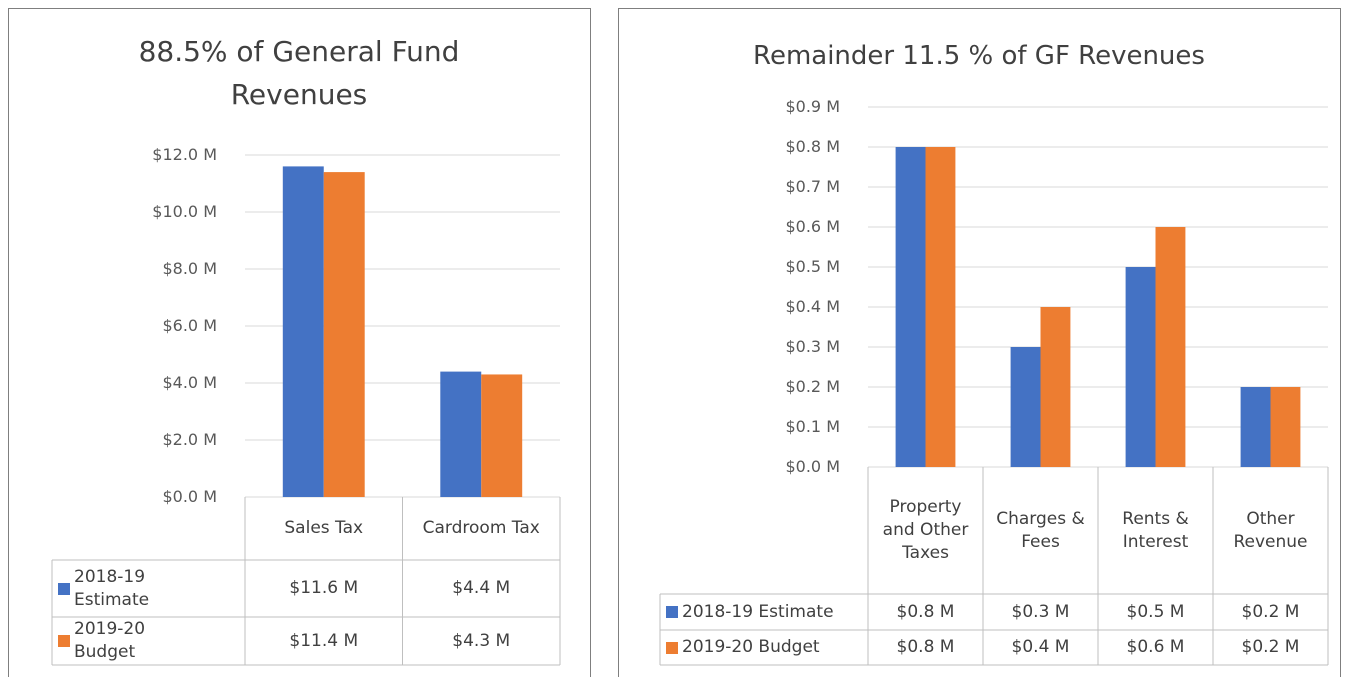  Describe the element at coordinates (812, 147) in the screenshot. I see `y-tick-label: $0.8 M` at that location.